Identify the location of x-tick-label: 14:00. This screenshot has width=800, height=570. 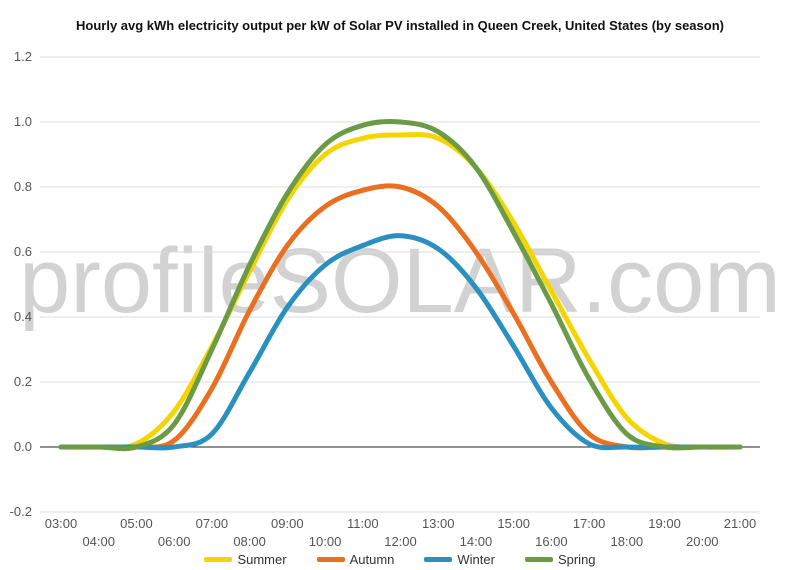
(476, 541).